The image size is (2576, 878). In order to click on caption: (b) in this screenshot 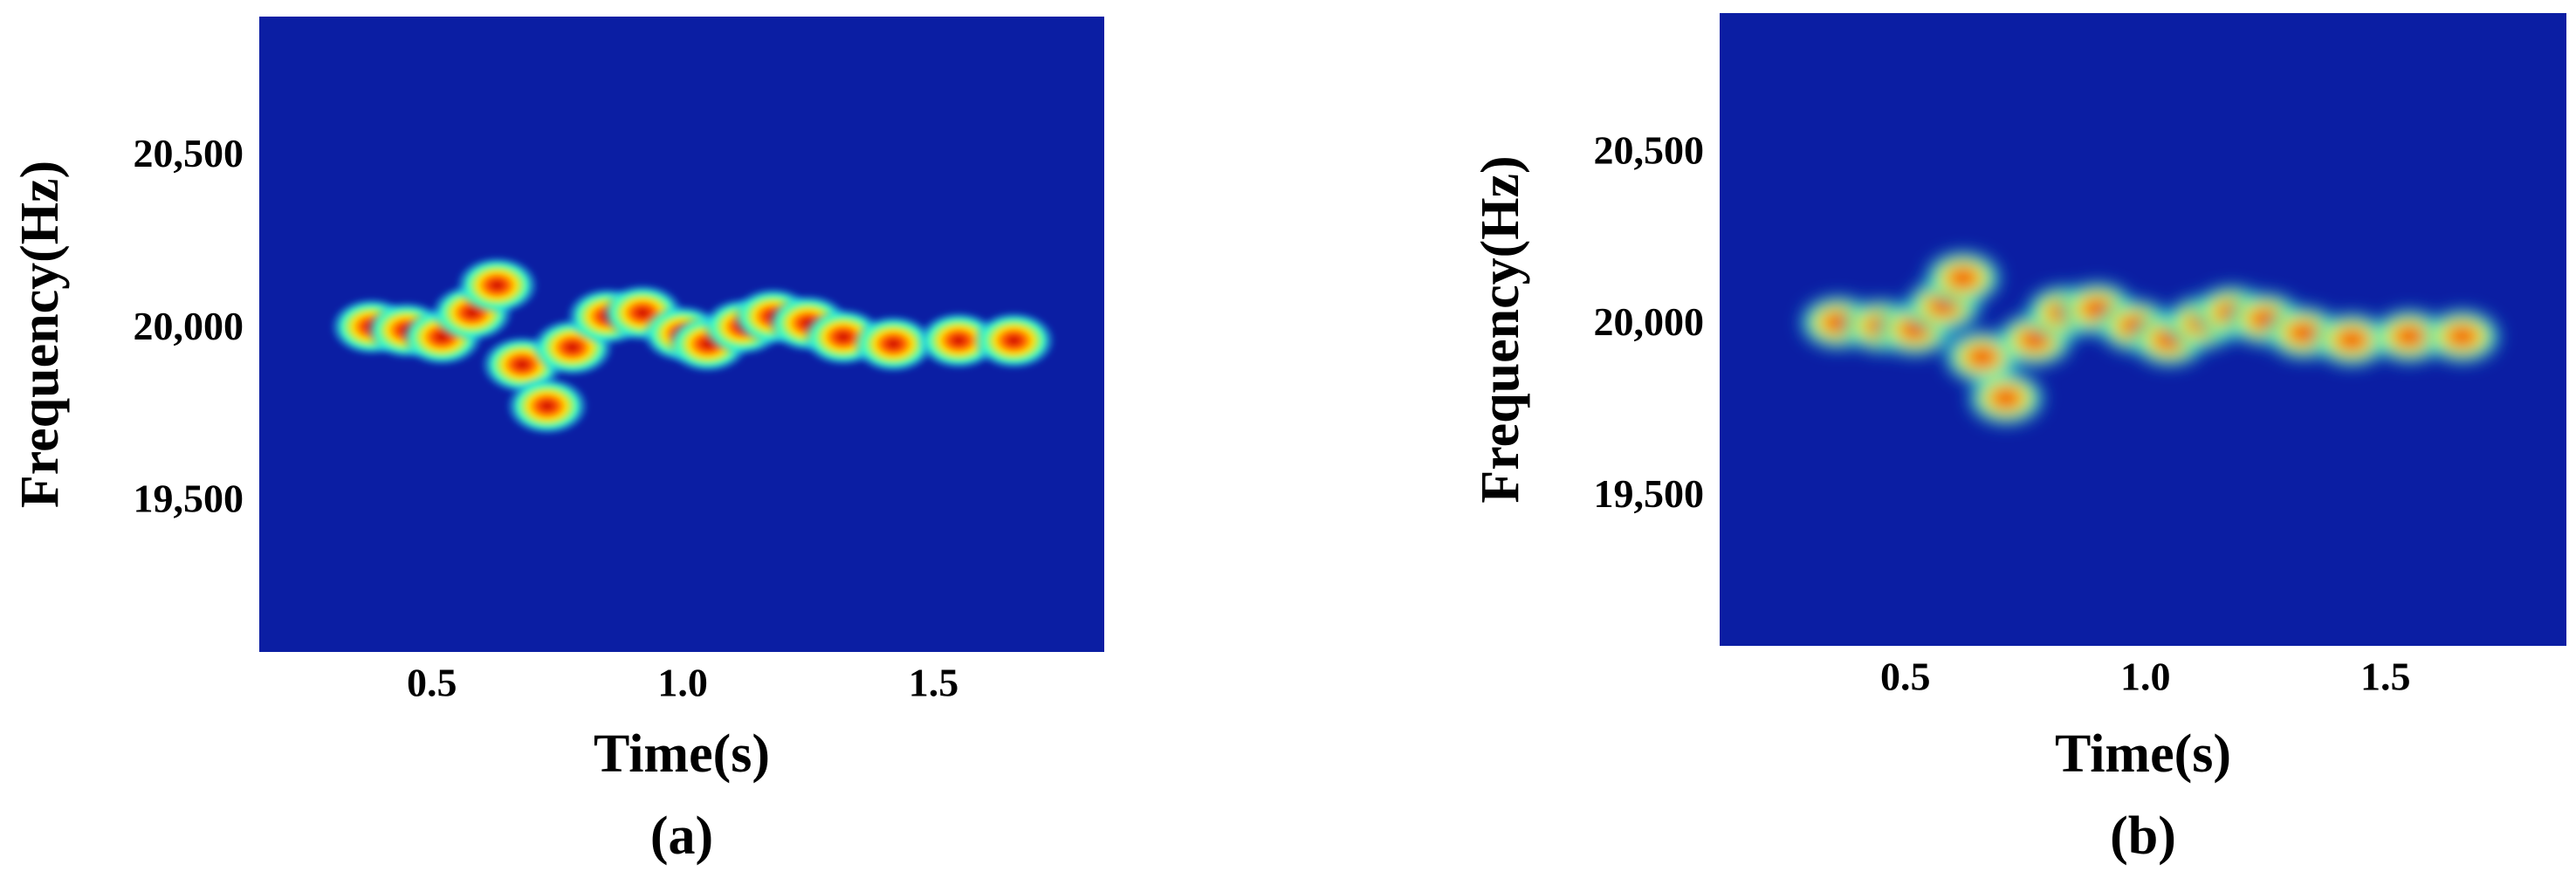, I will do `click(2143, 836)`.